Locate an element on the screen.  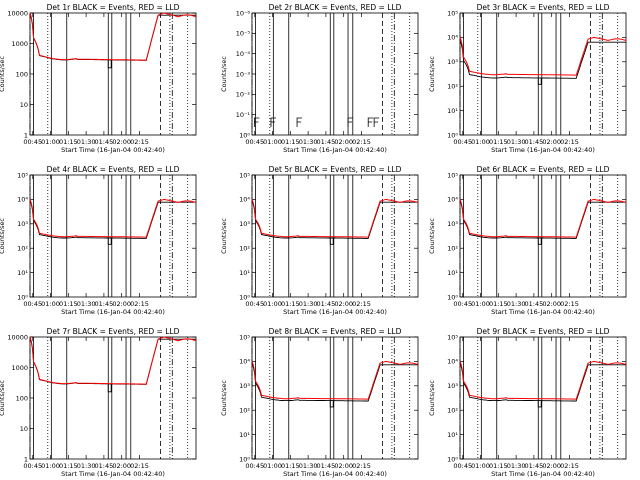
y-tick-label: 1 is located at coordinates (26, 135).